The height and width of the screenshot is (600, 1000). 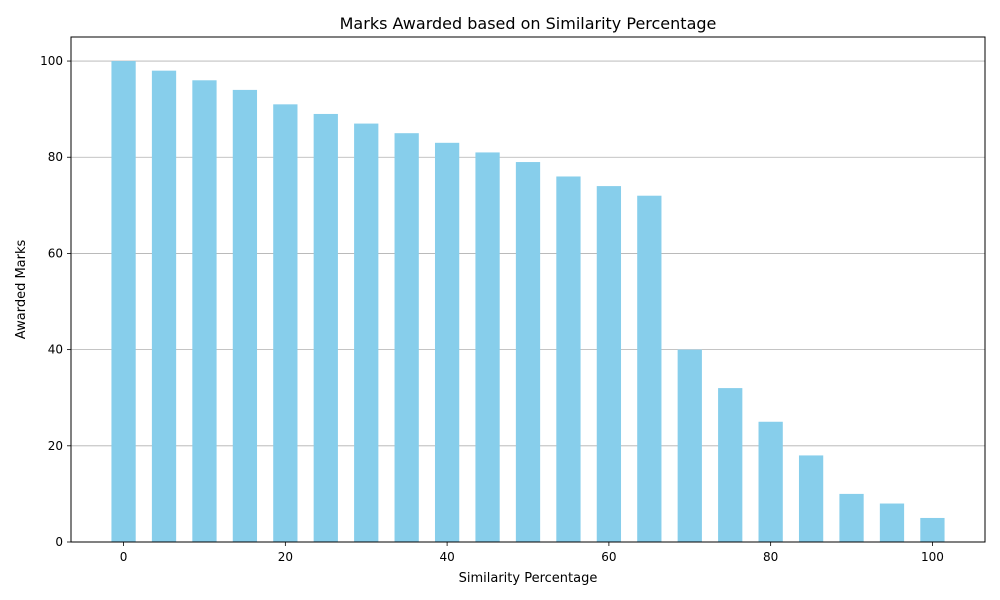 I want to click on y-tick-label: 0, so click(x=59, y=542).